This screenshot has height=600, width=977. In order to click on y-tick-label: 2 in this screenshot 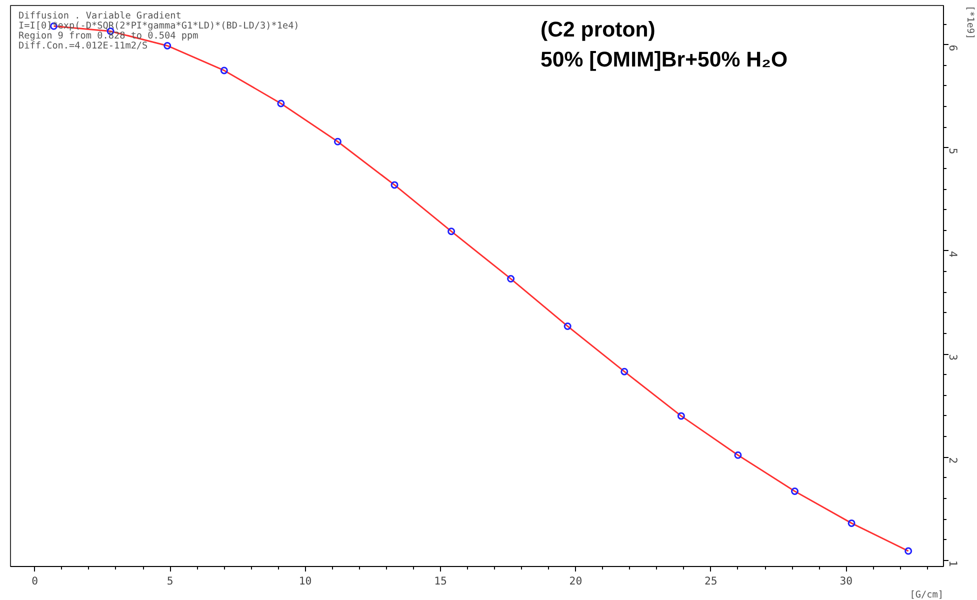, I will do `click(953, 460)`.